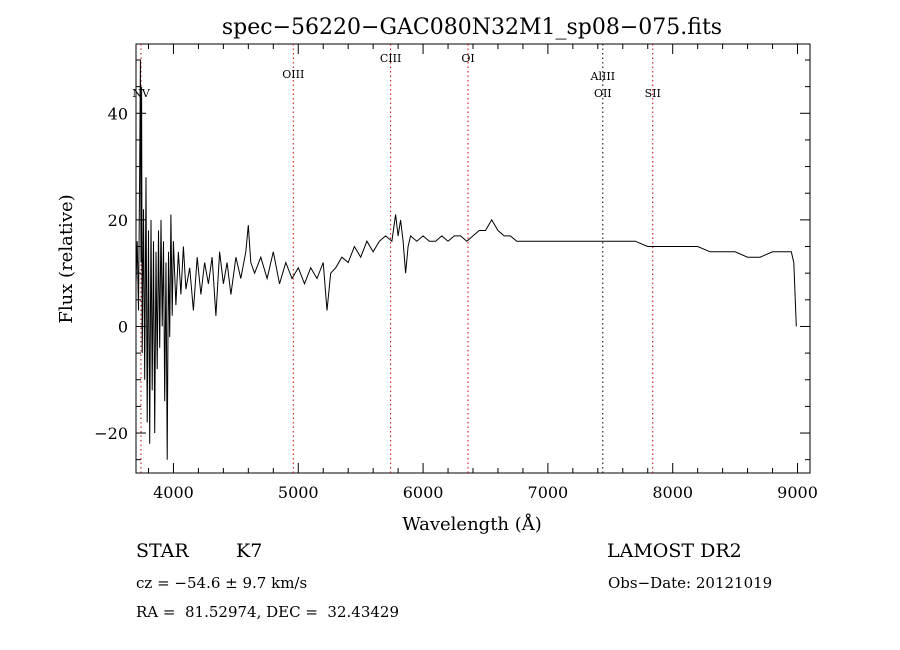  Describe the element at coordinates (797, 492) in the screenshot. I see `x-tick-label: 9000` at that location.